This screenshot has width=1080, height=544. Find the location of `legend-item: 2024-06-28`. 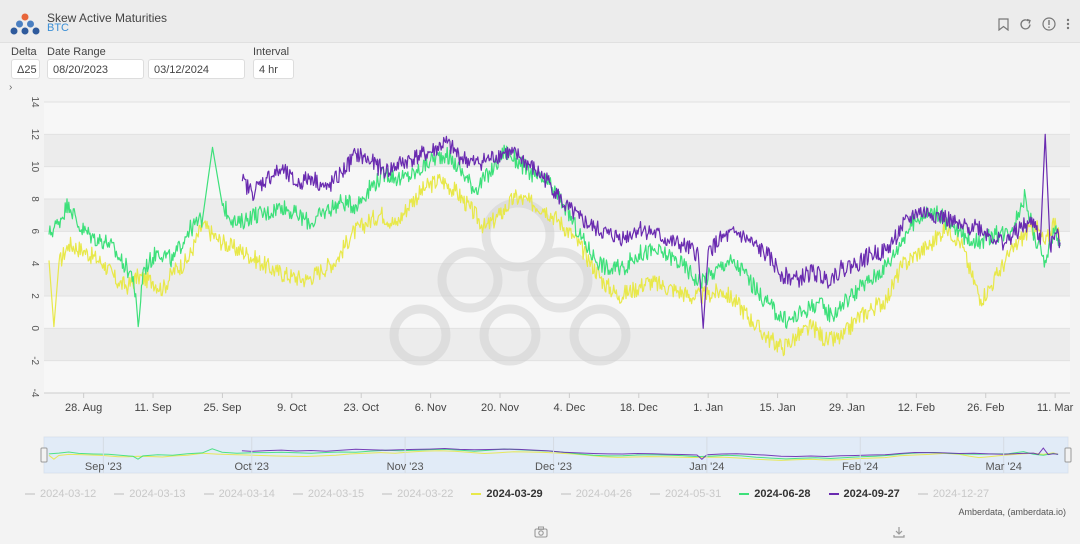

legend-item: 2024-06-28 is located at coordinates (775, 494).